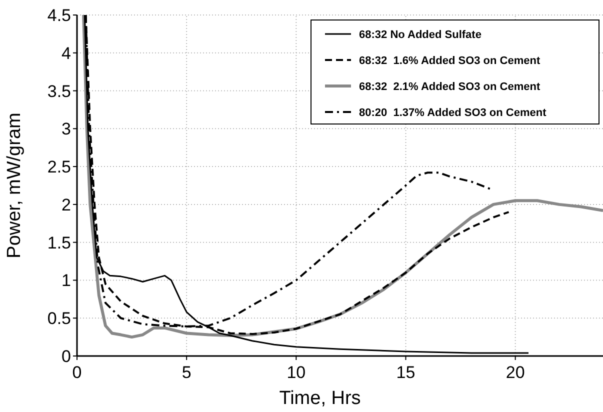  Describe the element at coordinates (320, 398) in the screenshot. I see `x-axis-title: Time, Hrs` at that location.